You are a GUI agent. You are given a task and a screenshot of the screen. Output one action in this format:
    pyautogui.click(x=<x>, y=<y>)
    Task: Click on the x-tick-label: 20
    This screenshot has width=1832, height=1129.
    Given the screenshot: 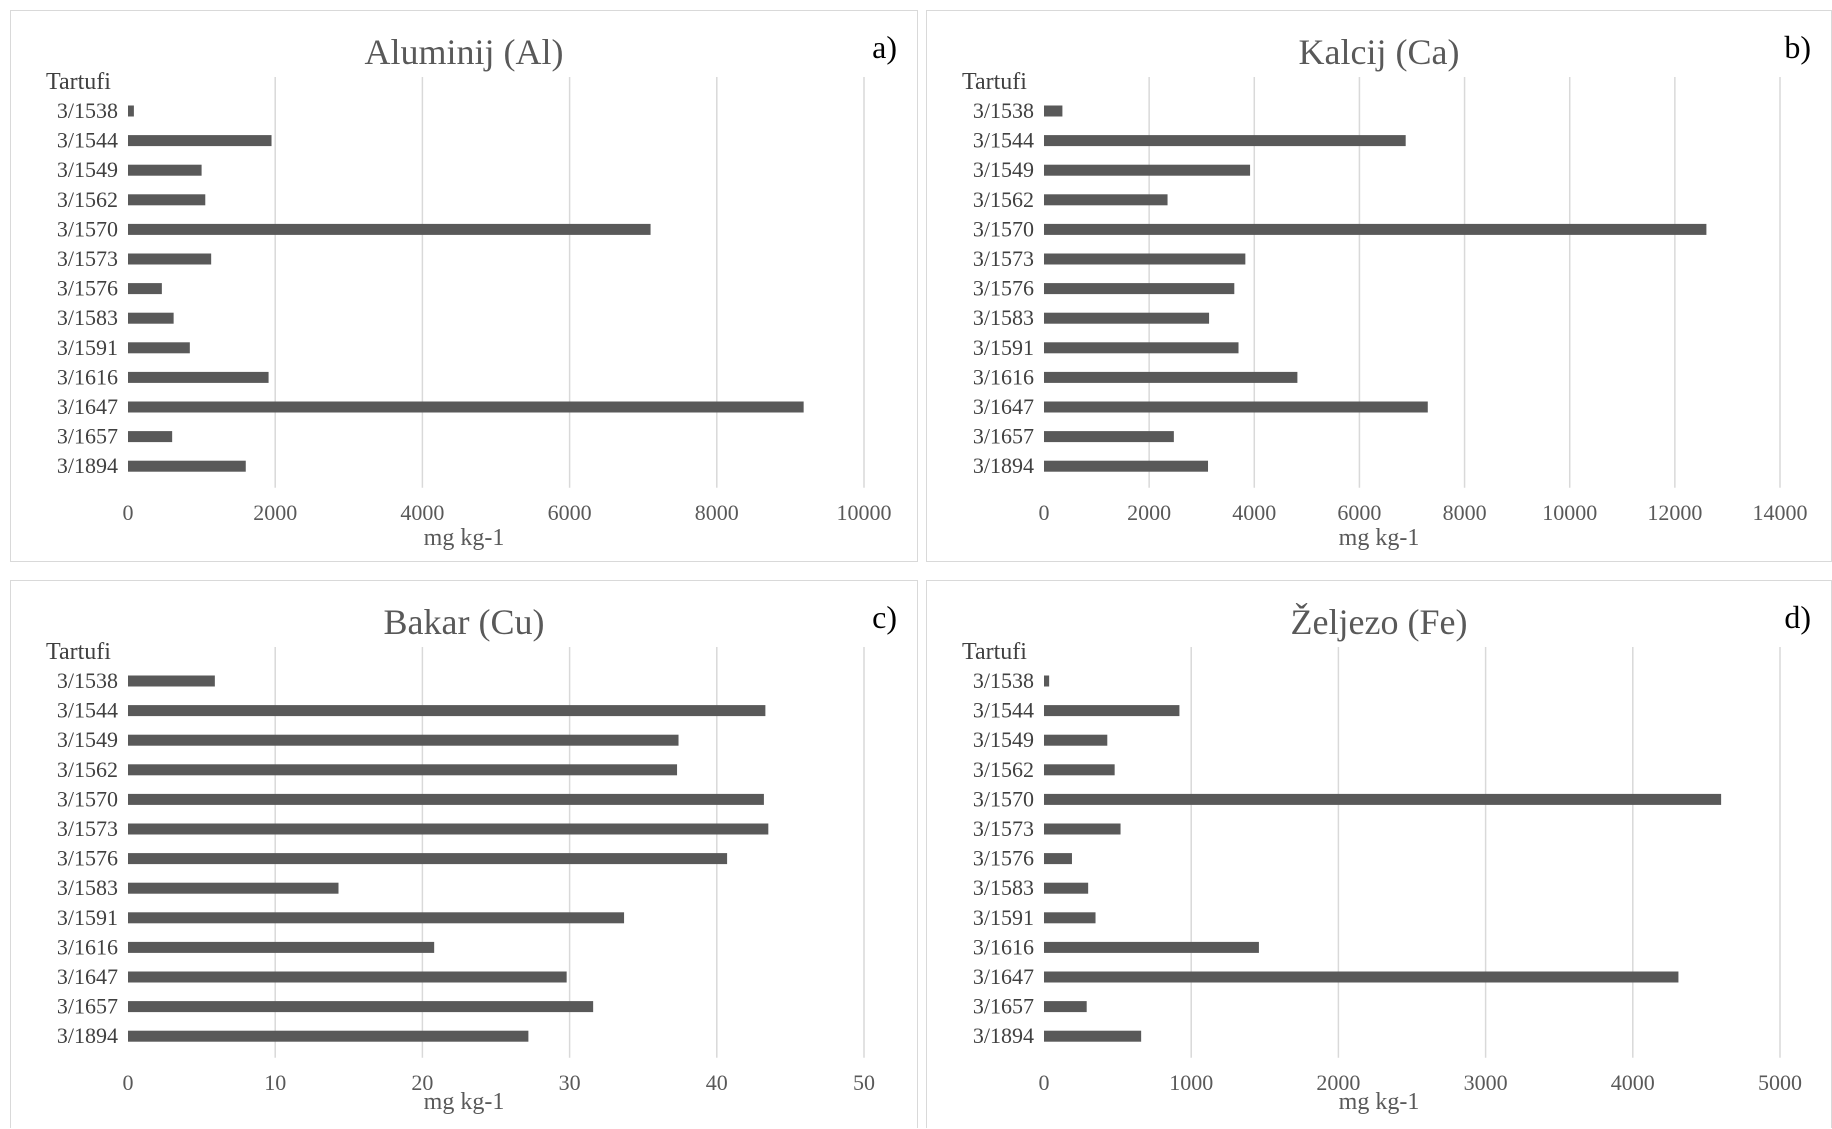 What is the action you would take?
    pyautogui.click(x=422, y=1082)
    